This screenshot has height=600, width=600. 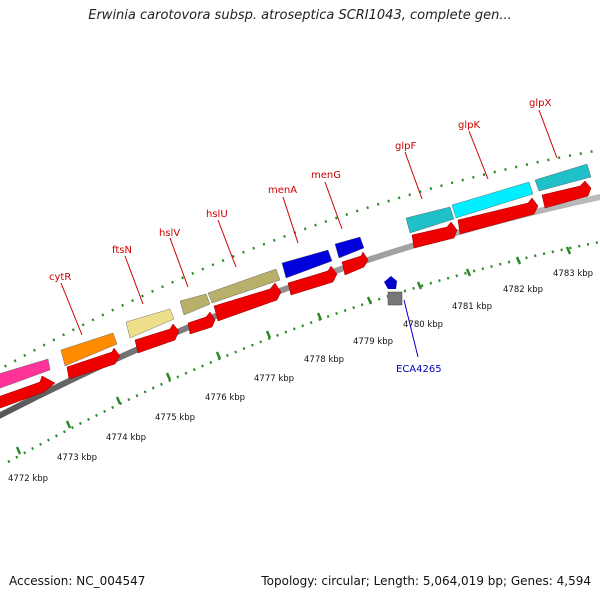 I want to click on gene-label-hslU: hslU, so click(x=217, y=214).